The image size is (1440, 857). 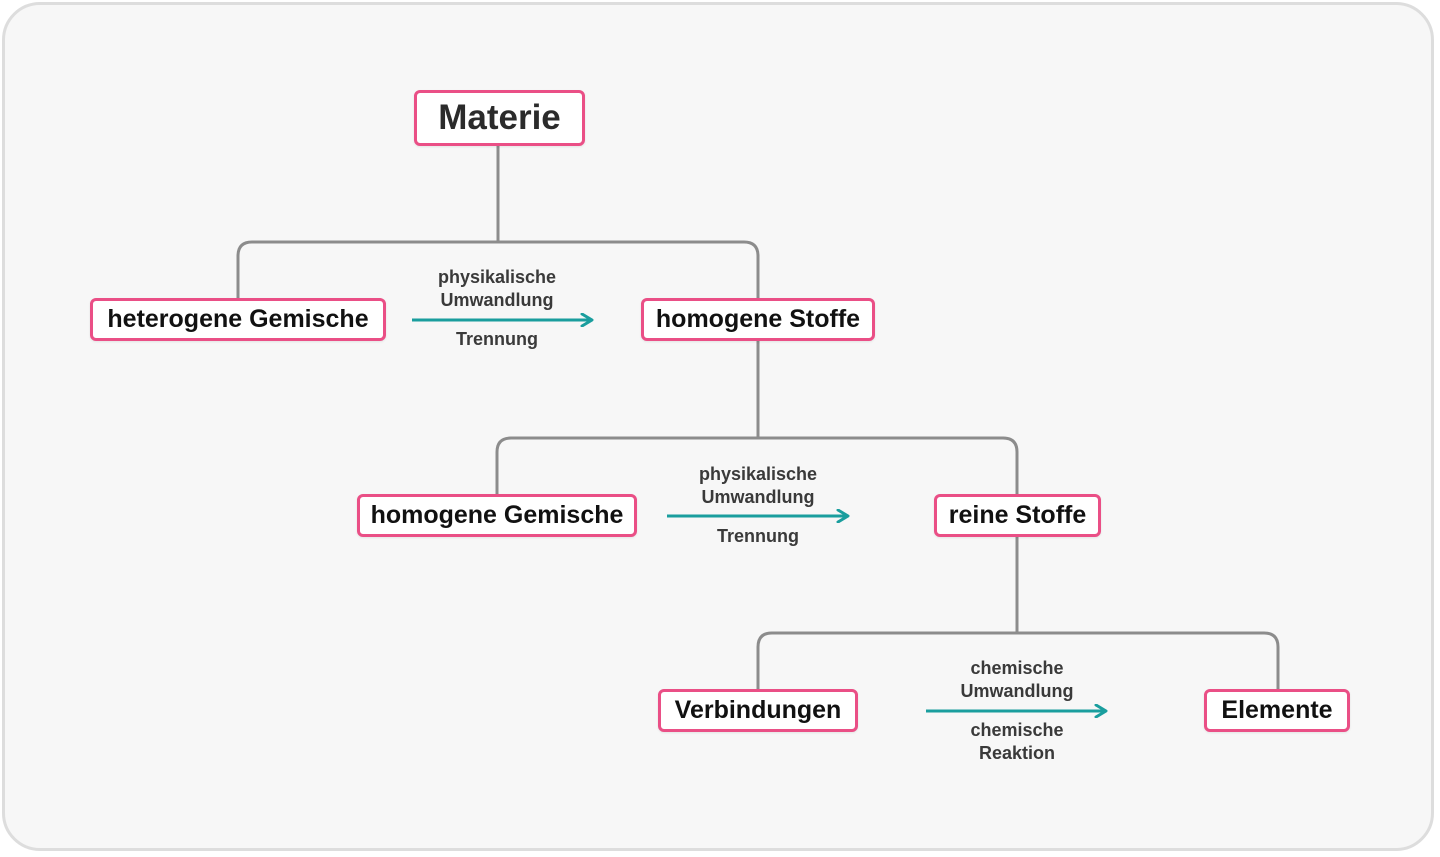 What do you see at coordinates (238, 319) in the screenshot?
I see `node-heterogene-gemische: heterogene Gemische` at bounding box center [238, 319].